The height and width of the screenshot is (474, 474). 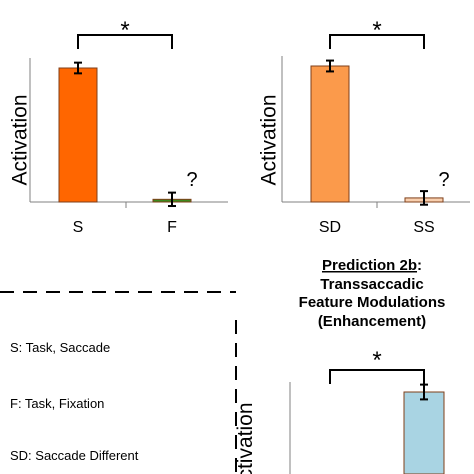 What do you see at coordinates (443, 180) in the screenshot?
I see `panel2-question-mark: ?` at bounding box center [443, 180].